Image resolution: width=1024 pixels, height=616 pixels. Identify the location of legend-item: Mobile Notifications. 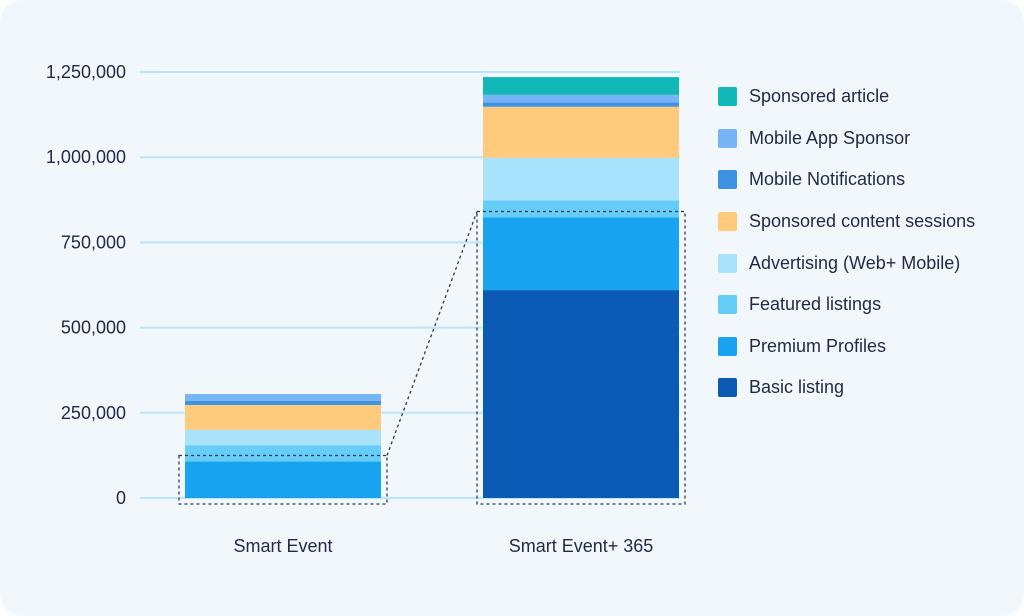
(846, 180).